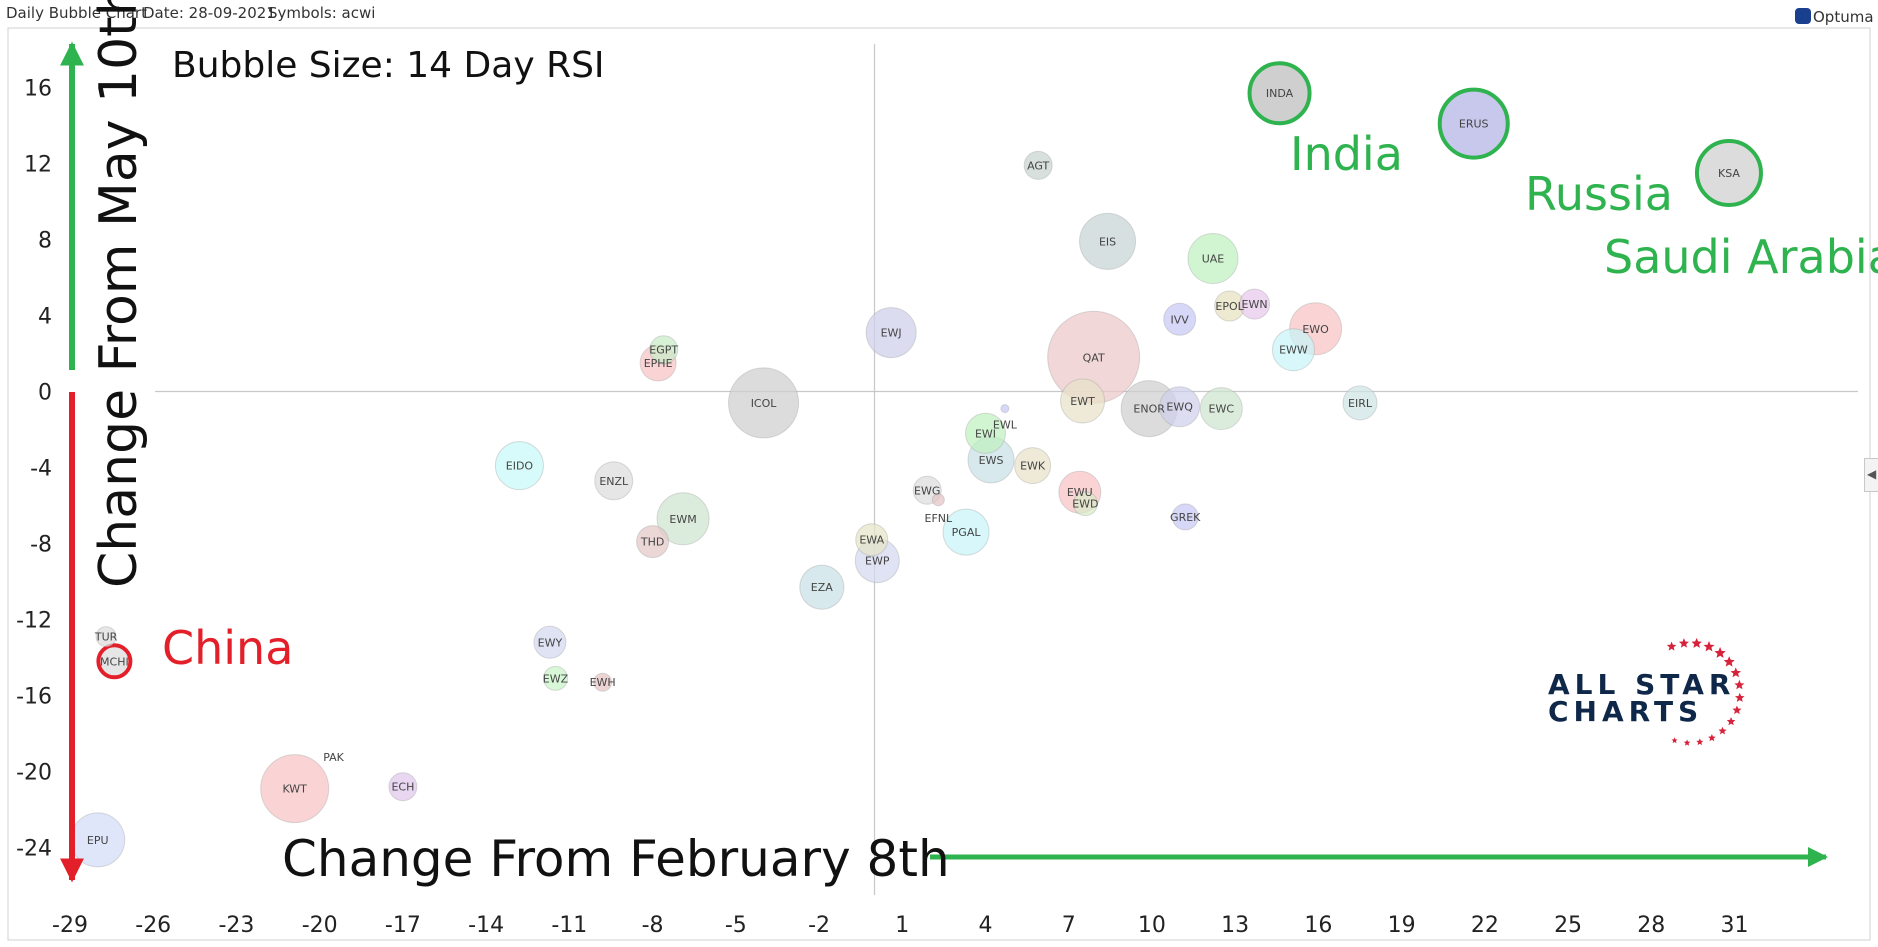 The height and width of the screenshot is (947, 1878). I want to click on bubble-ewz, so click(555, 678).